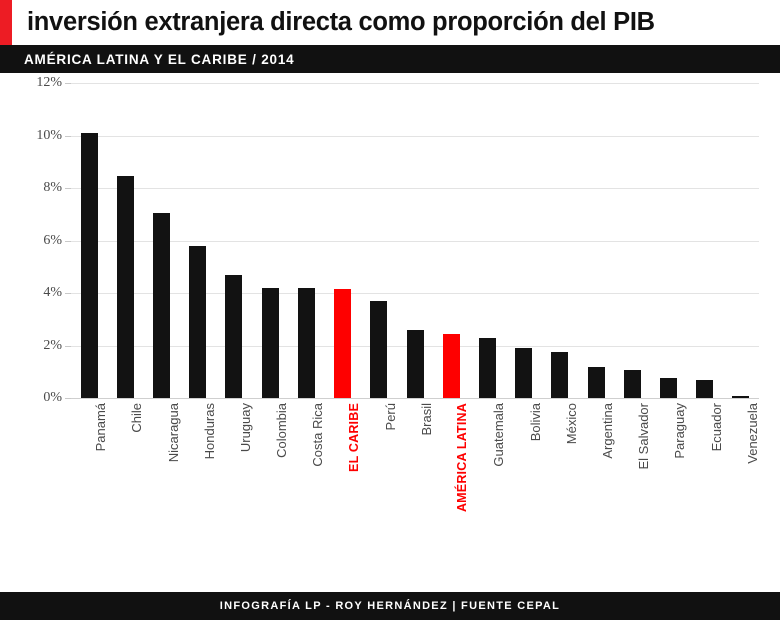  What do you see at coordinates (159, 59) in the screenshot?
I see `page-subtitle: AMÉRICA LATINA Y EL CARIBE / 2014` at bounding box center [159, 59].